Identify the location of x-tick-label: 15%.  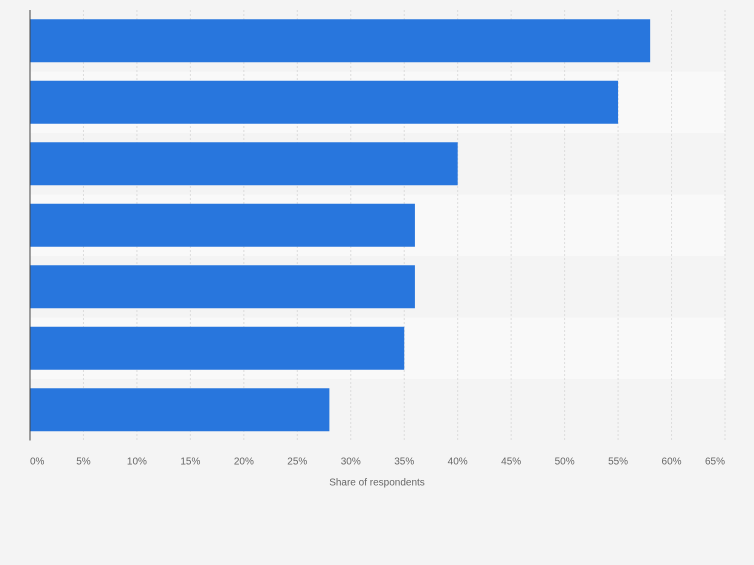
(190, 462).